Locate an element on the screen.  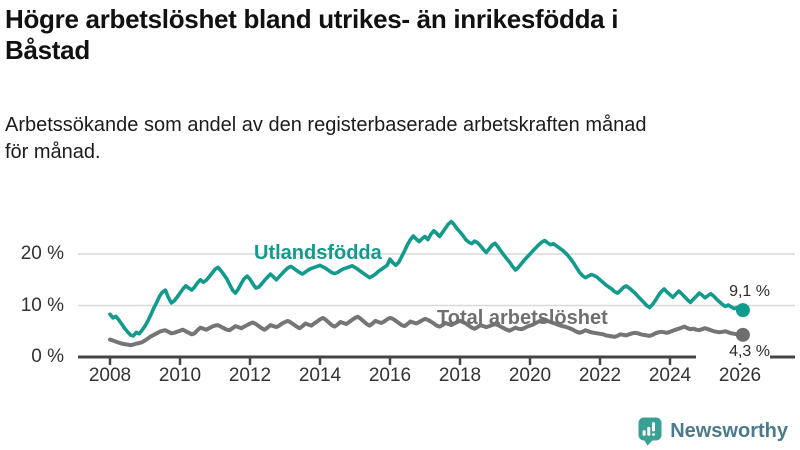
series-line-total-arbetsl-shet is located at coordinates (426, 331).